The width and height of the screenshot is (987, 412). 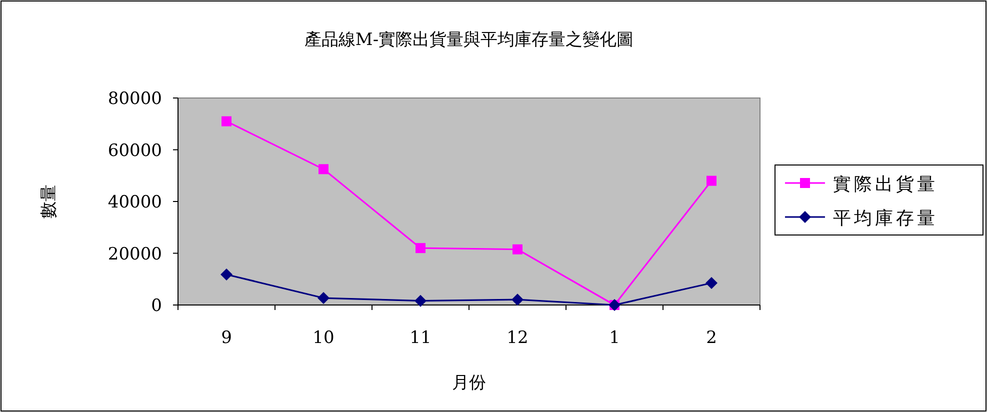 What do you see at coordinates (135, 99) in the screenshot?
I see `y-tick-label: 80000` at bounding box center [135, 99].